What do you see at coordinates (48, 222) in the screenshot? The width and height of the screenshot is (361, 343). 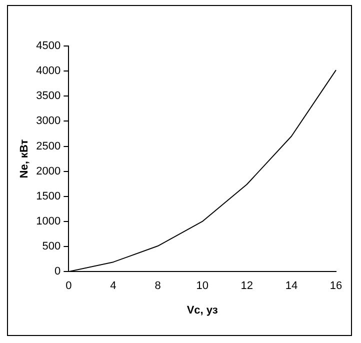 I see `y-tick-label: 1000` at bounding box center [48, 222].